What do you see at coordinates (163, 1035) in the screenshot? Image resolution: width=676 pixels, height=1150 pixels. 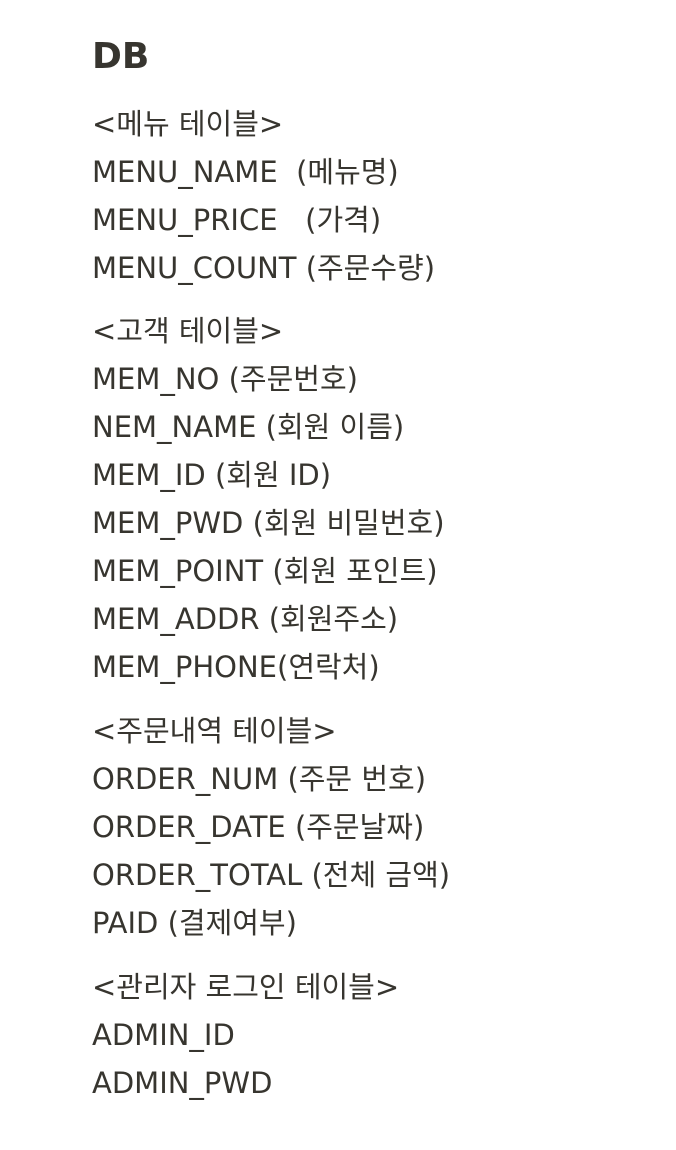 I see `field-line: ADMIN_ID` at bounding box center [163, 1035].